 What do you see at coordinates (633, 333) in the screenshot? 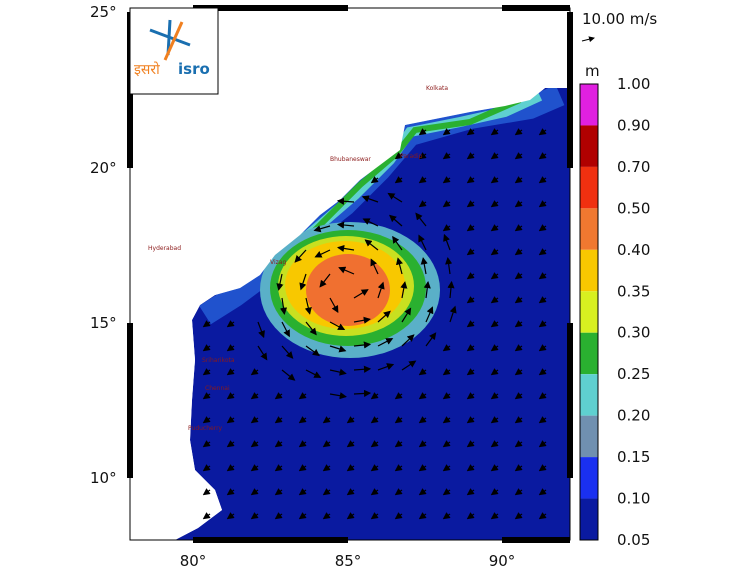
I see `colorbar-label: 0.30` at bounding box center [633, 333].